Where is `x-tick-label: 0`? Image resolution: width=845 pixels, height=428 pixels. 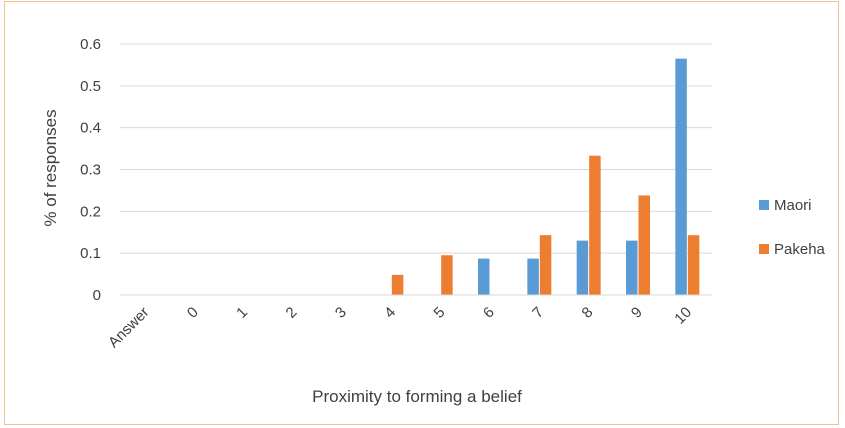
x-tick-label: 0 is located at coordinates (193, 313).